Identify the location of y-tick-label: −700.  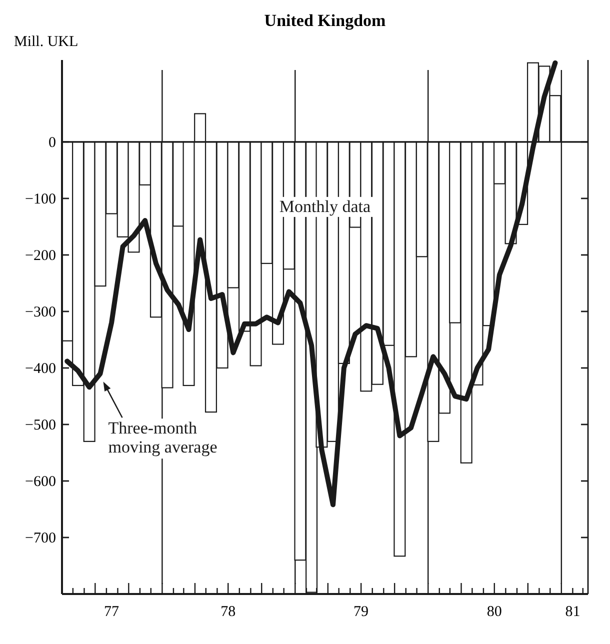
(40, 538).